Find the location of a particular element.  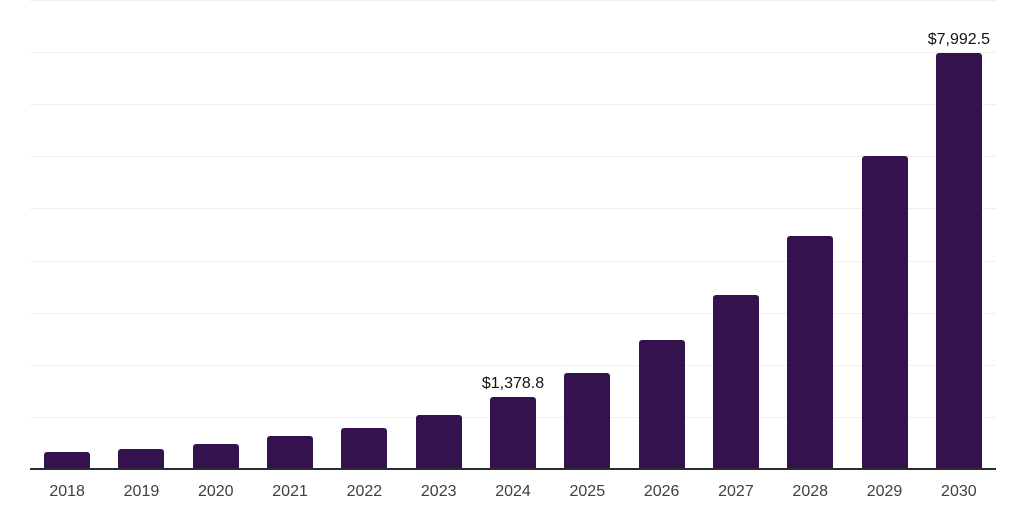

bar-2030 is located at coordinates (958, 260).